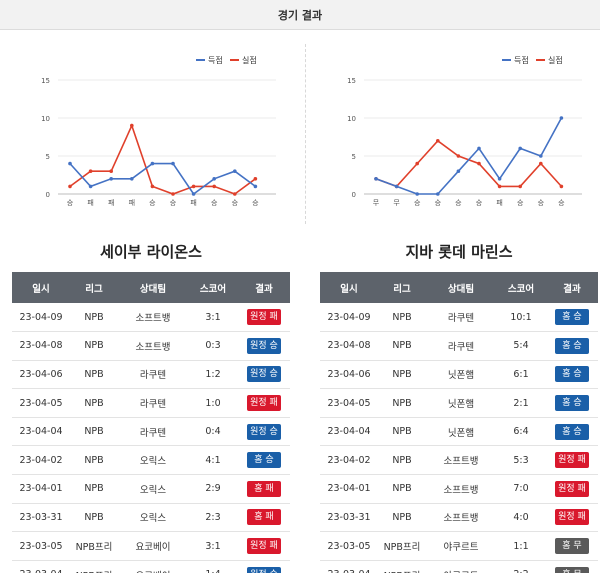 The image size is (600, 573). I want to click on column-header: 스코어, so click(521, 287).